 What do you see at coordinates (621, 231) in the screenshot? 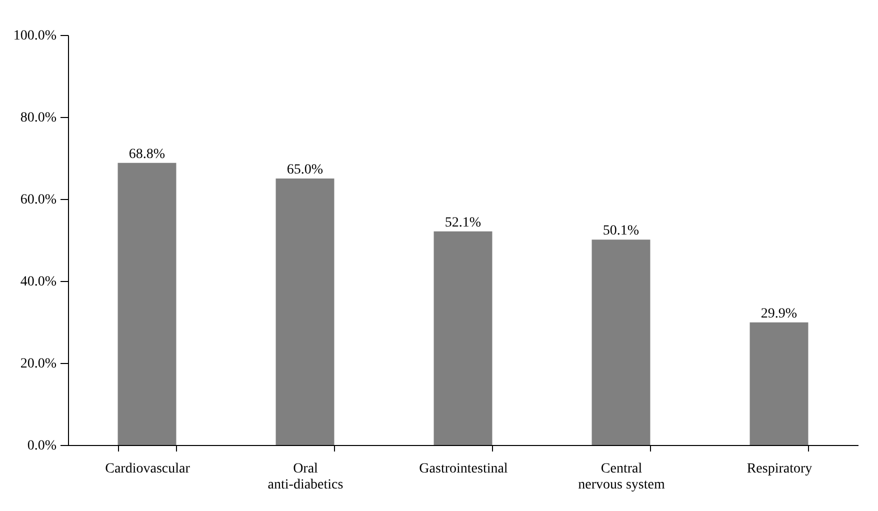
I see `data-label: 50.1%` at bounding box center [621, 231].